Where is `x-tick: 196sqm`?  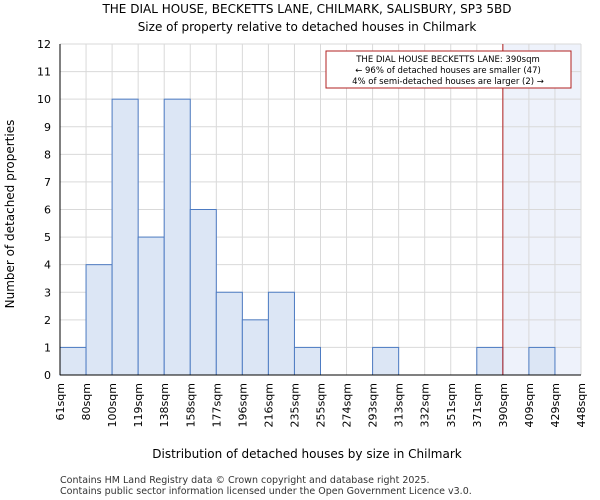
x-tick: 196sqm is located at coordinates (242, 405).